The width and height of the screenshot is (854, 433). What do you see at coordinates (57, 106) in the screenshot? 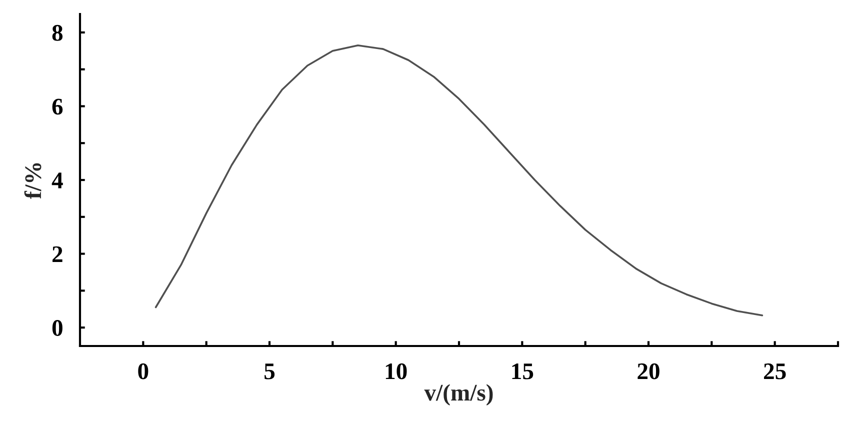
I see `y-tick-label: 6` at bounding box center [57, 106].